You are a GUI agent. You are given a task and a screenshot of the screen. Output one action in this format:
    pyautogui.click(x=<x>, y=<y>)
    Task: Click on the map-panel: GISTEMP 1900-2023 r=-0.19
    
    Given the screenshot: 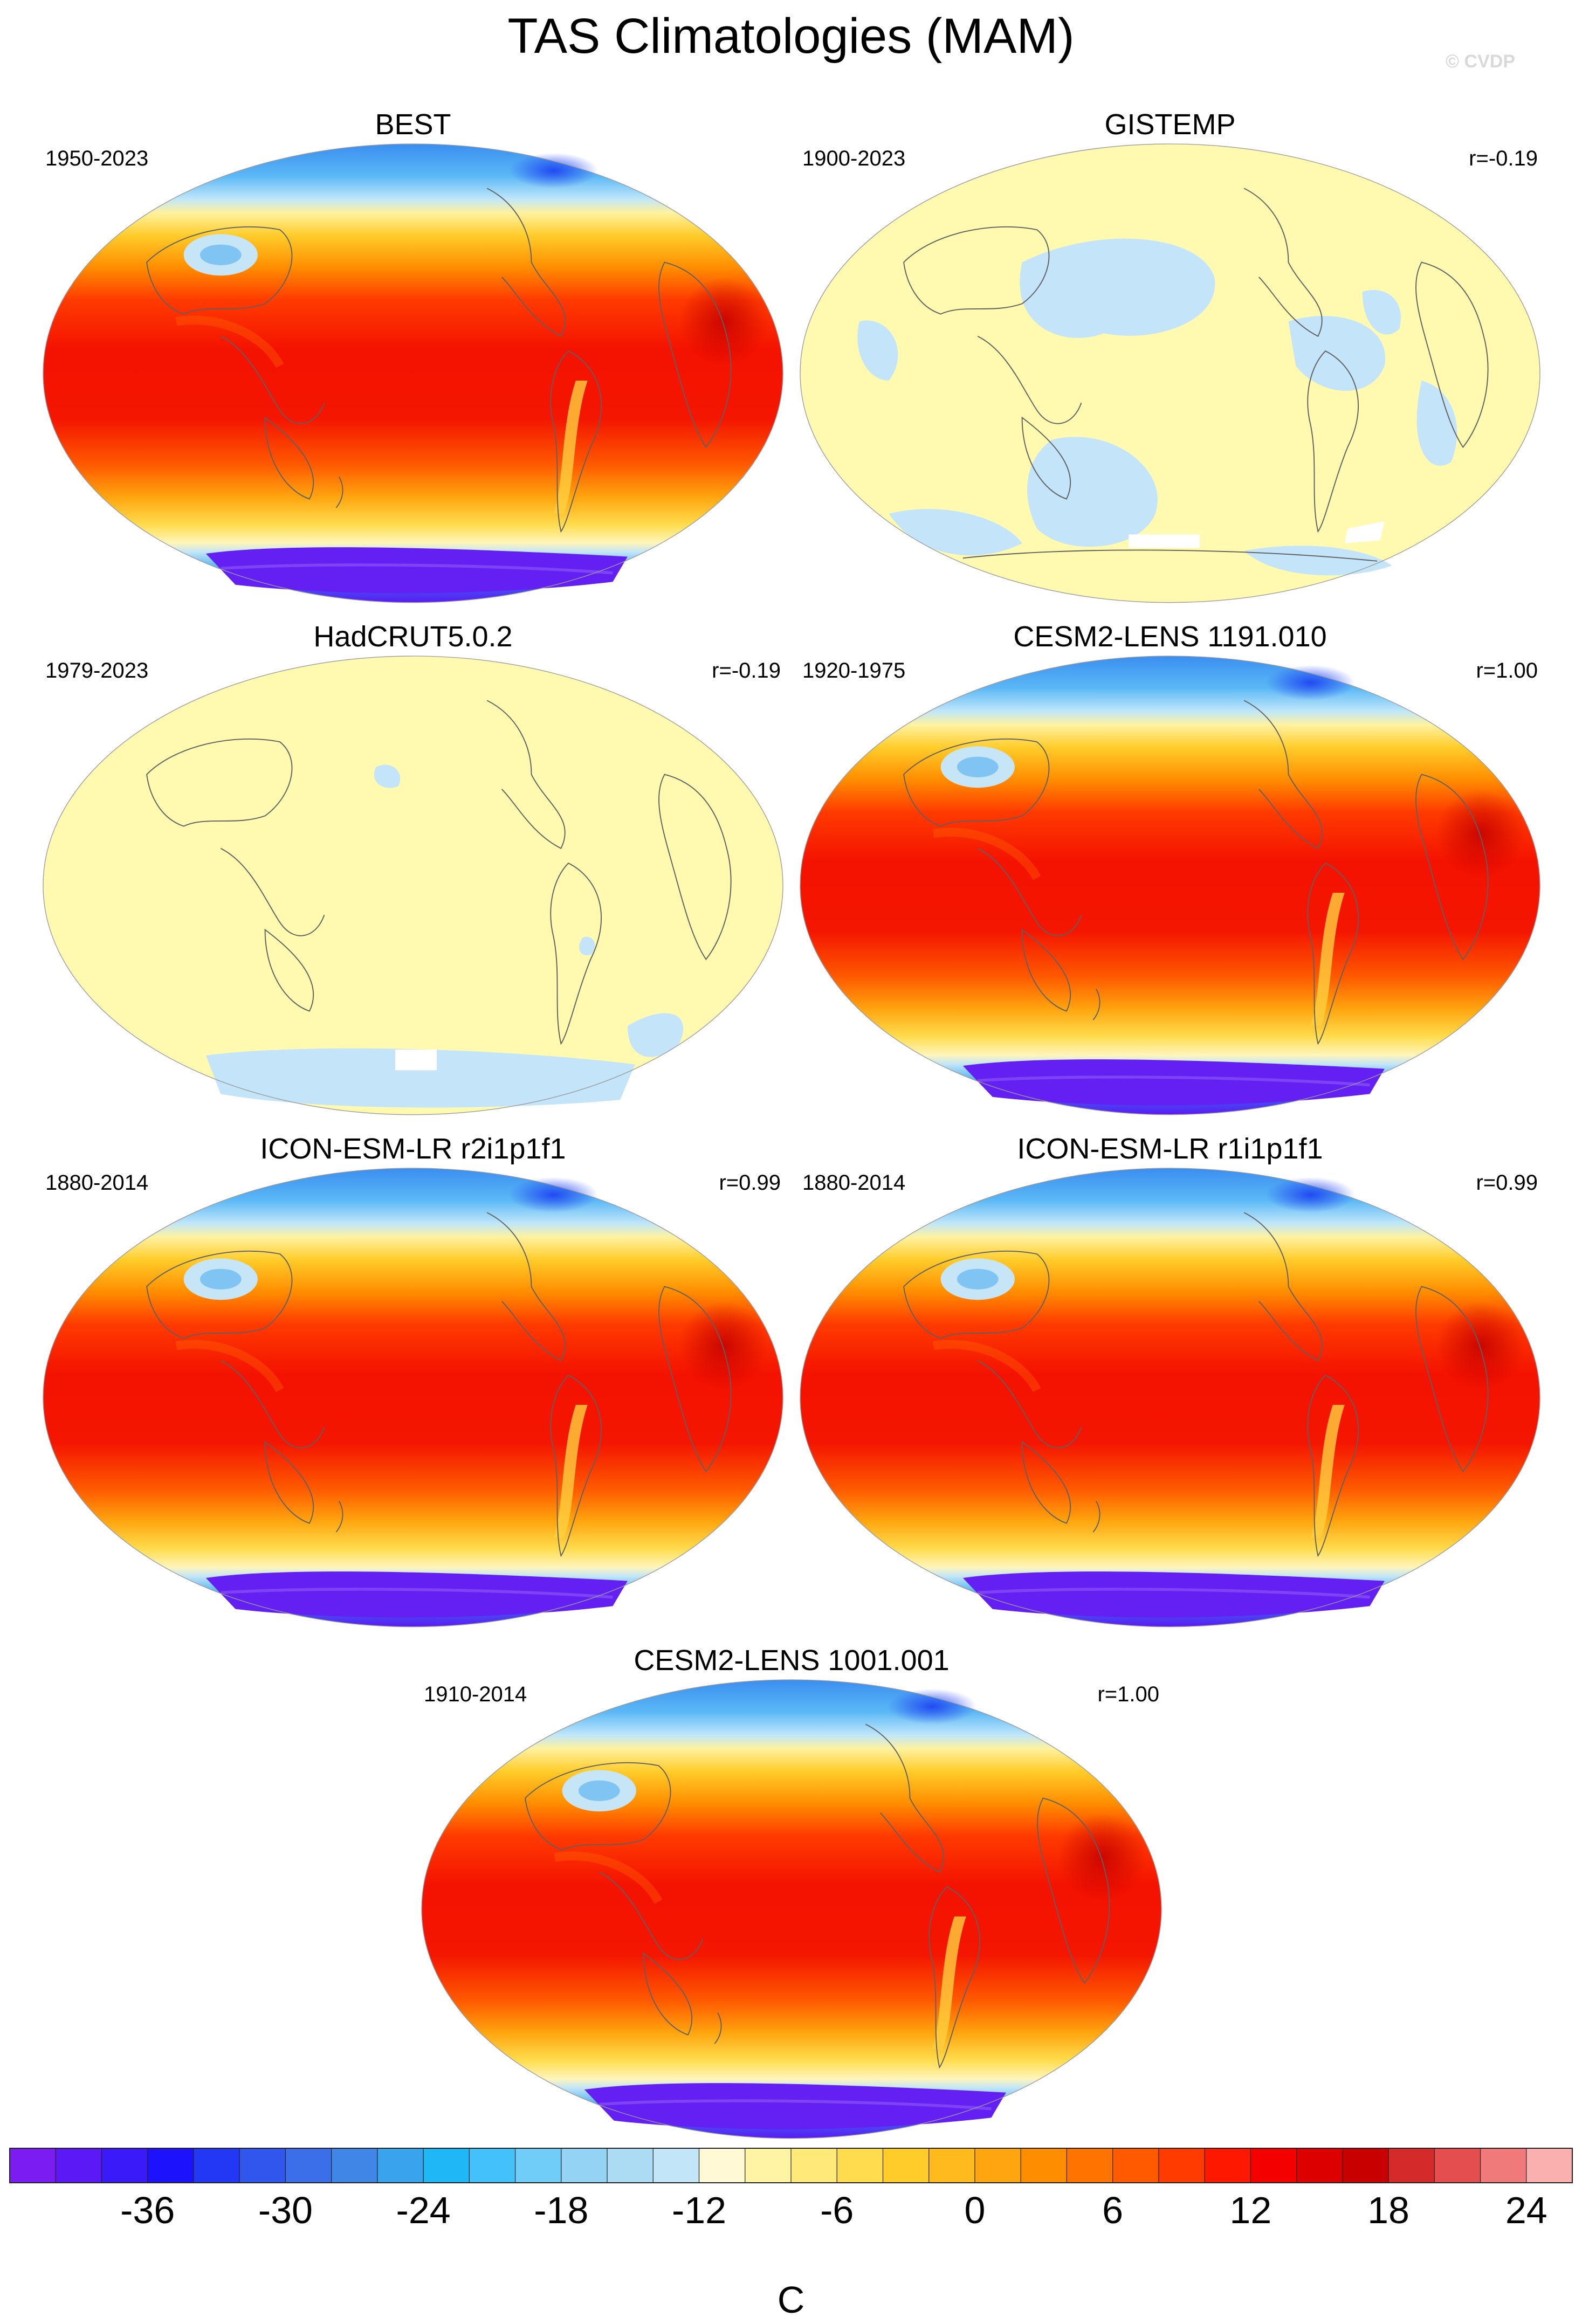 What is the action you would take?
    pyautogui.click(x=1170, y=355)
    